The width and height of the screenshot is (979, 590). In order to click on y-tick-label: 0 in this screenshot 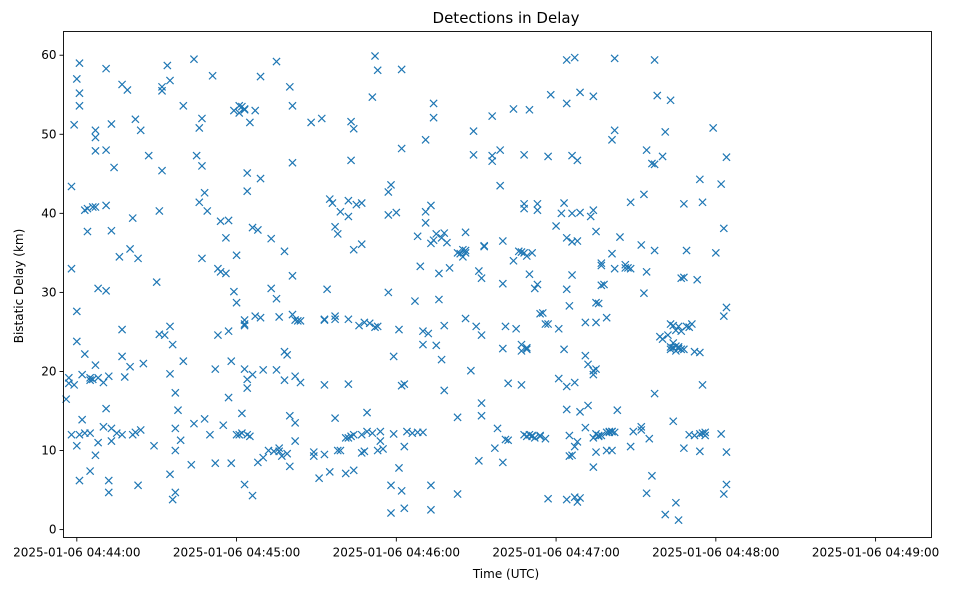, I will do `click(53, 530)`.